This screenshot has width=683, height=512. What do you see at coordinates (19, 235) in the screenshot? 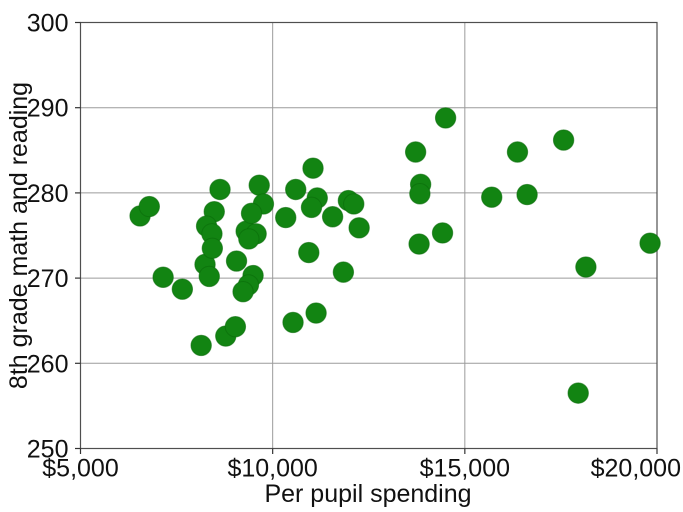
I see `y-axis-title: 8th grade math and reading` at bounding box center [19, 235].